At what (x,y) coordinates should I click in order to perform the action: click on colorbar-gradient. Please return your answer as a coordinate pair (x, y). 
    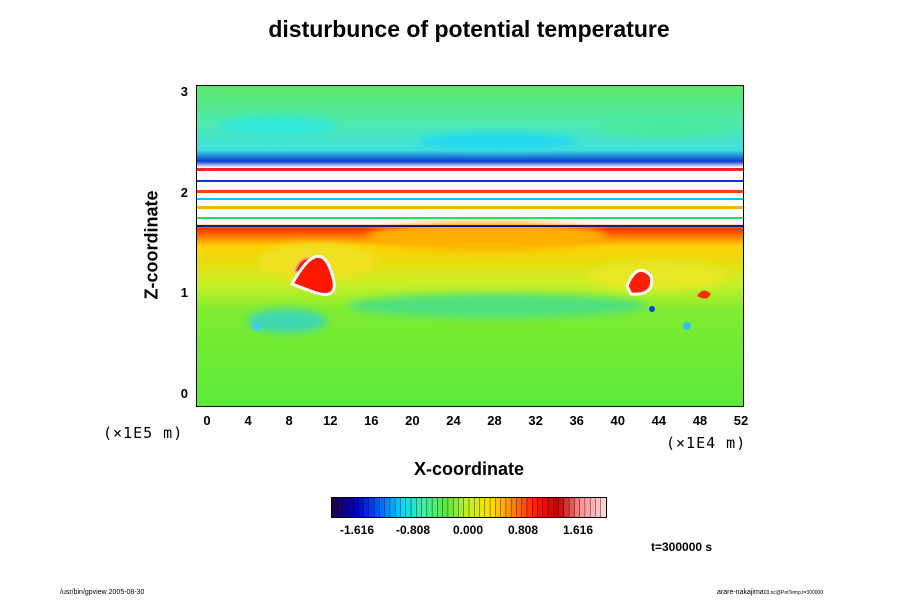
    Looking at the image, I should click on (469, 507).